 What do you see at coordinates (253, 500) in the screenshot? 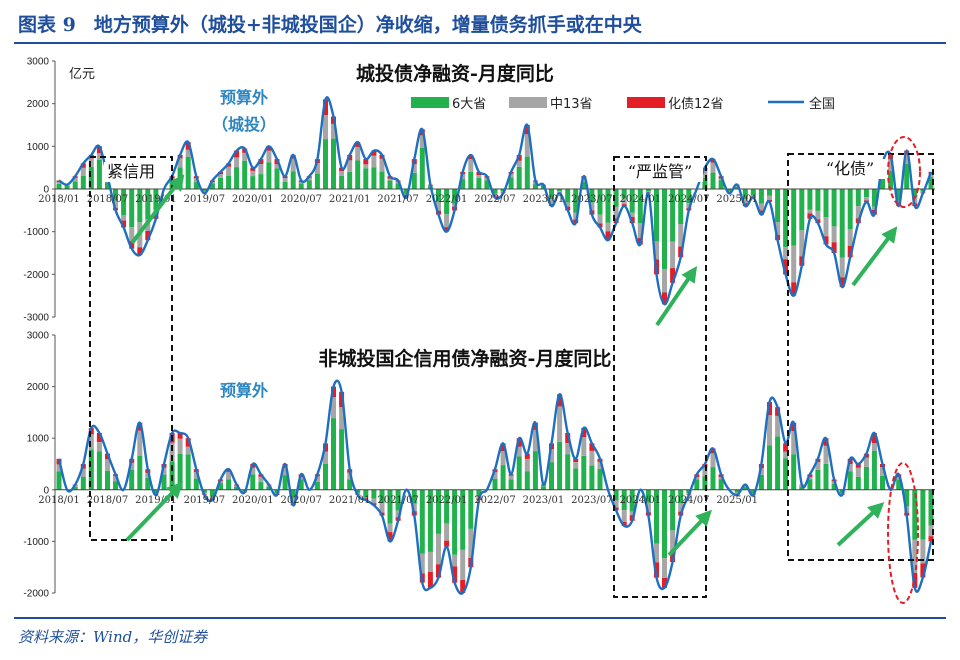
I see `x-tick-label: 2020/01` at bounding box center [253, 500].